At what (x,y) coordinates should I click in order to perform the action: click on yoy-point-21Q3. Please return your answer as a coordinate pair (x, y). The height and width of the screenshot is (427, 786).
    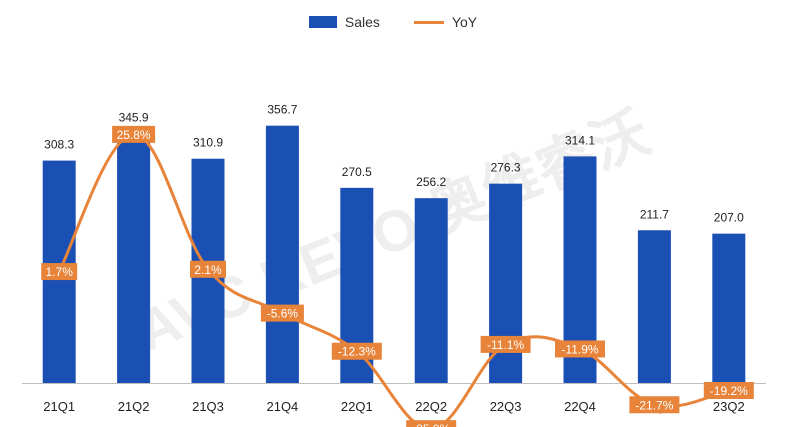
    Looking at the image, I should click on (208, 269).